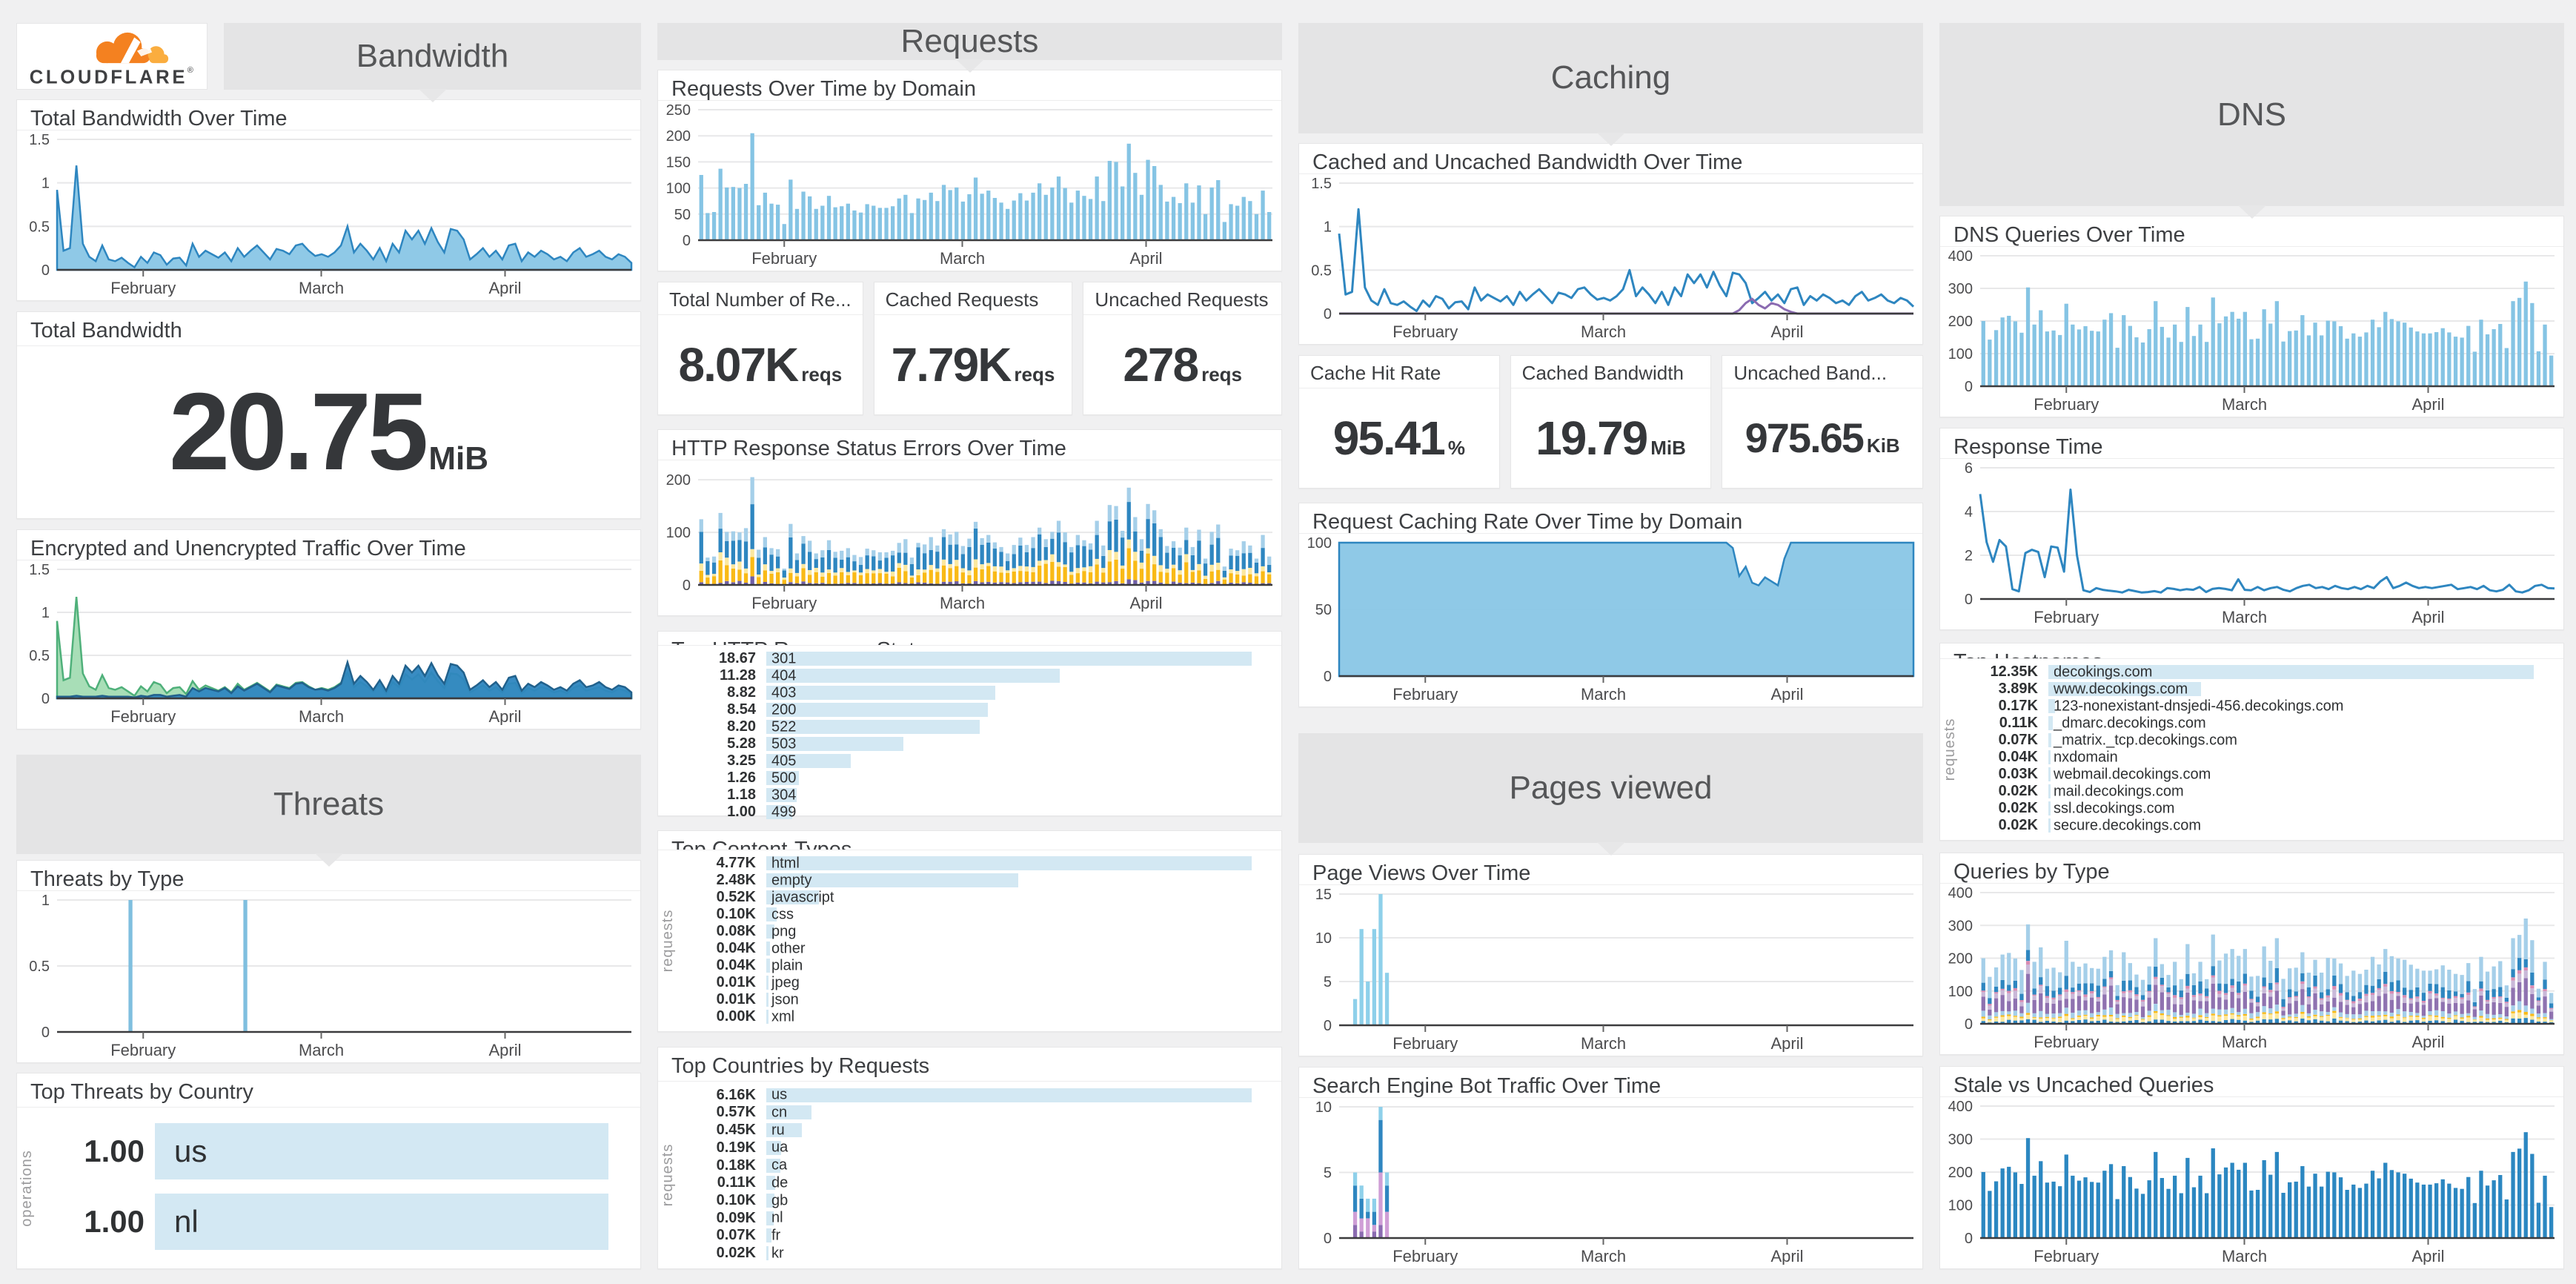 This screenshot has height=1284, width=2576. Describe the element at coordinates (738, 364) in the screenshot. I see `stat-number: 8.07K` at that location.